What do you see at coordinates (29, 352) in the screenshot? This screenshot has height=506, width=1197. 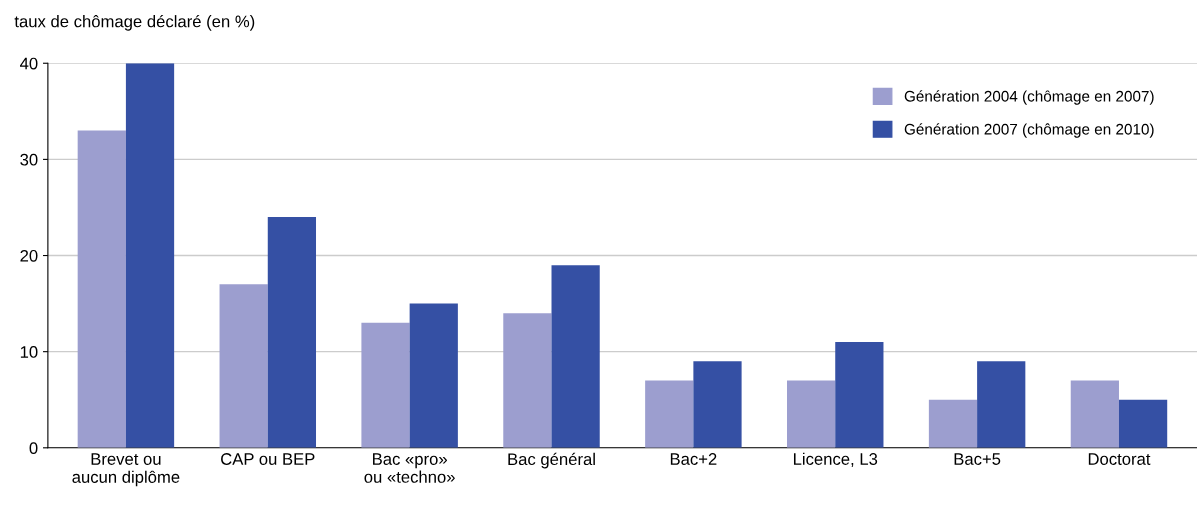 I see `y-tick-label: 10` at bounding box center [29, 352].